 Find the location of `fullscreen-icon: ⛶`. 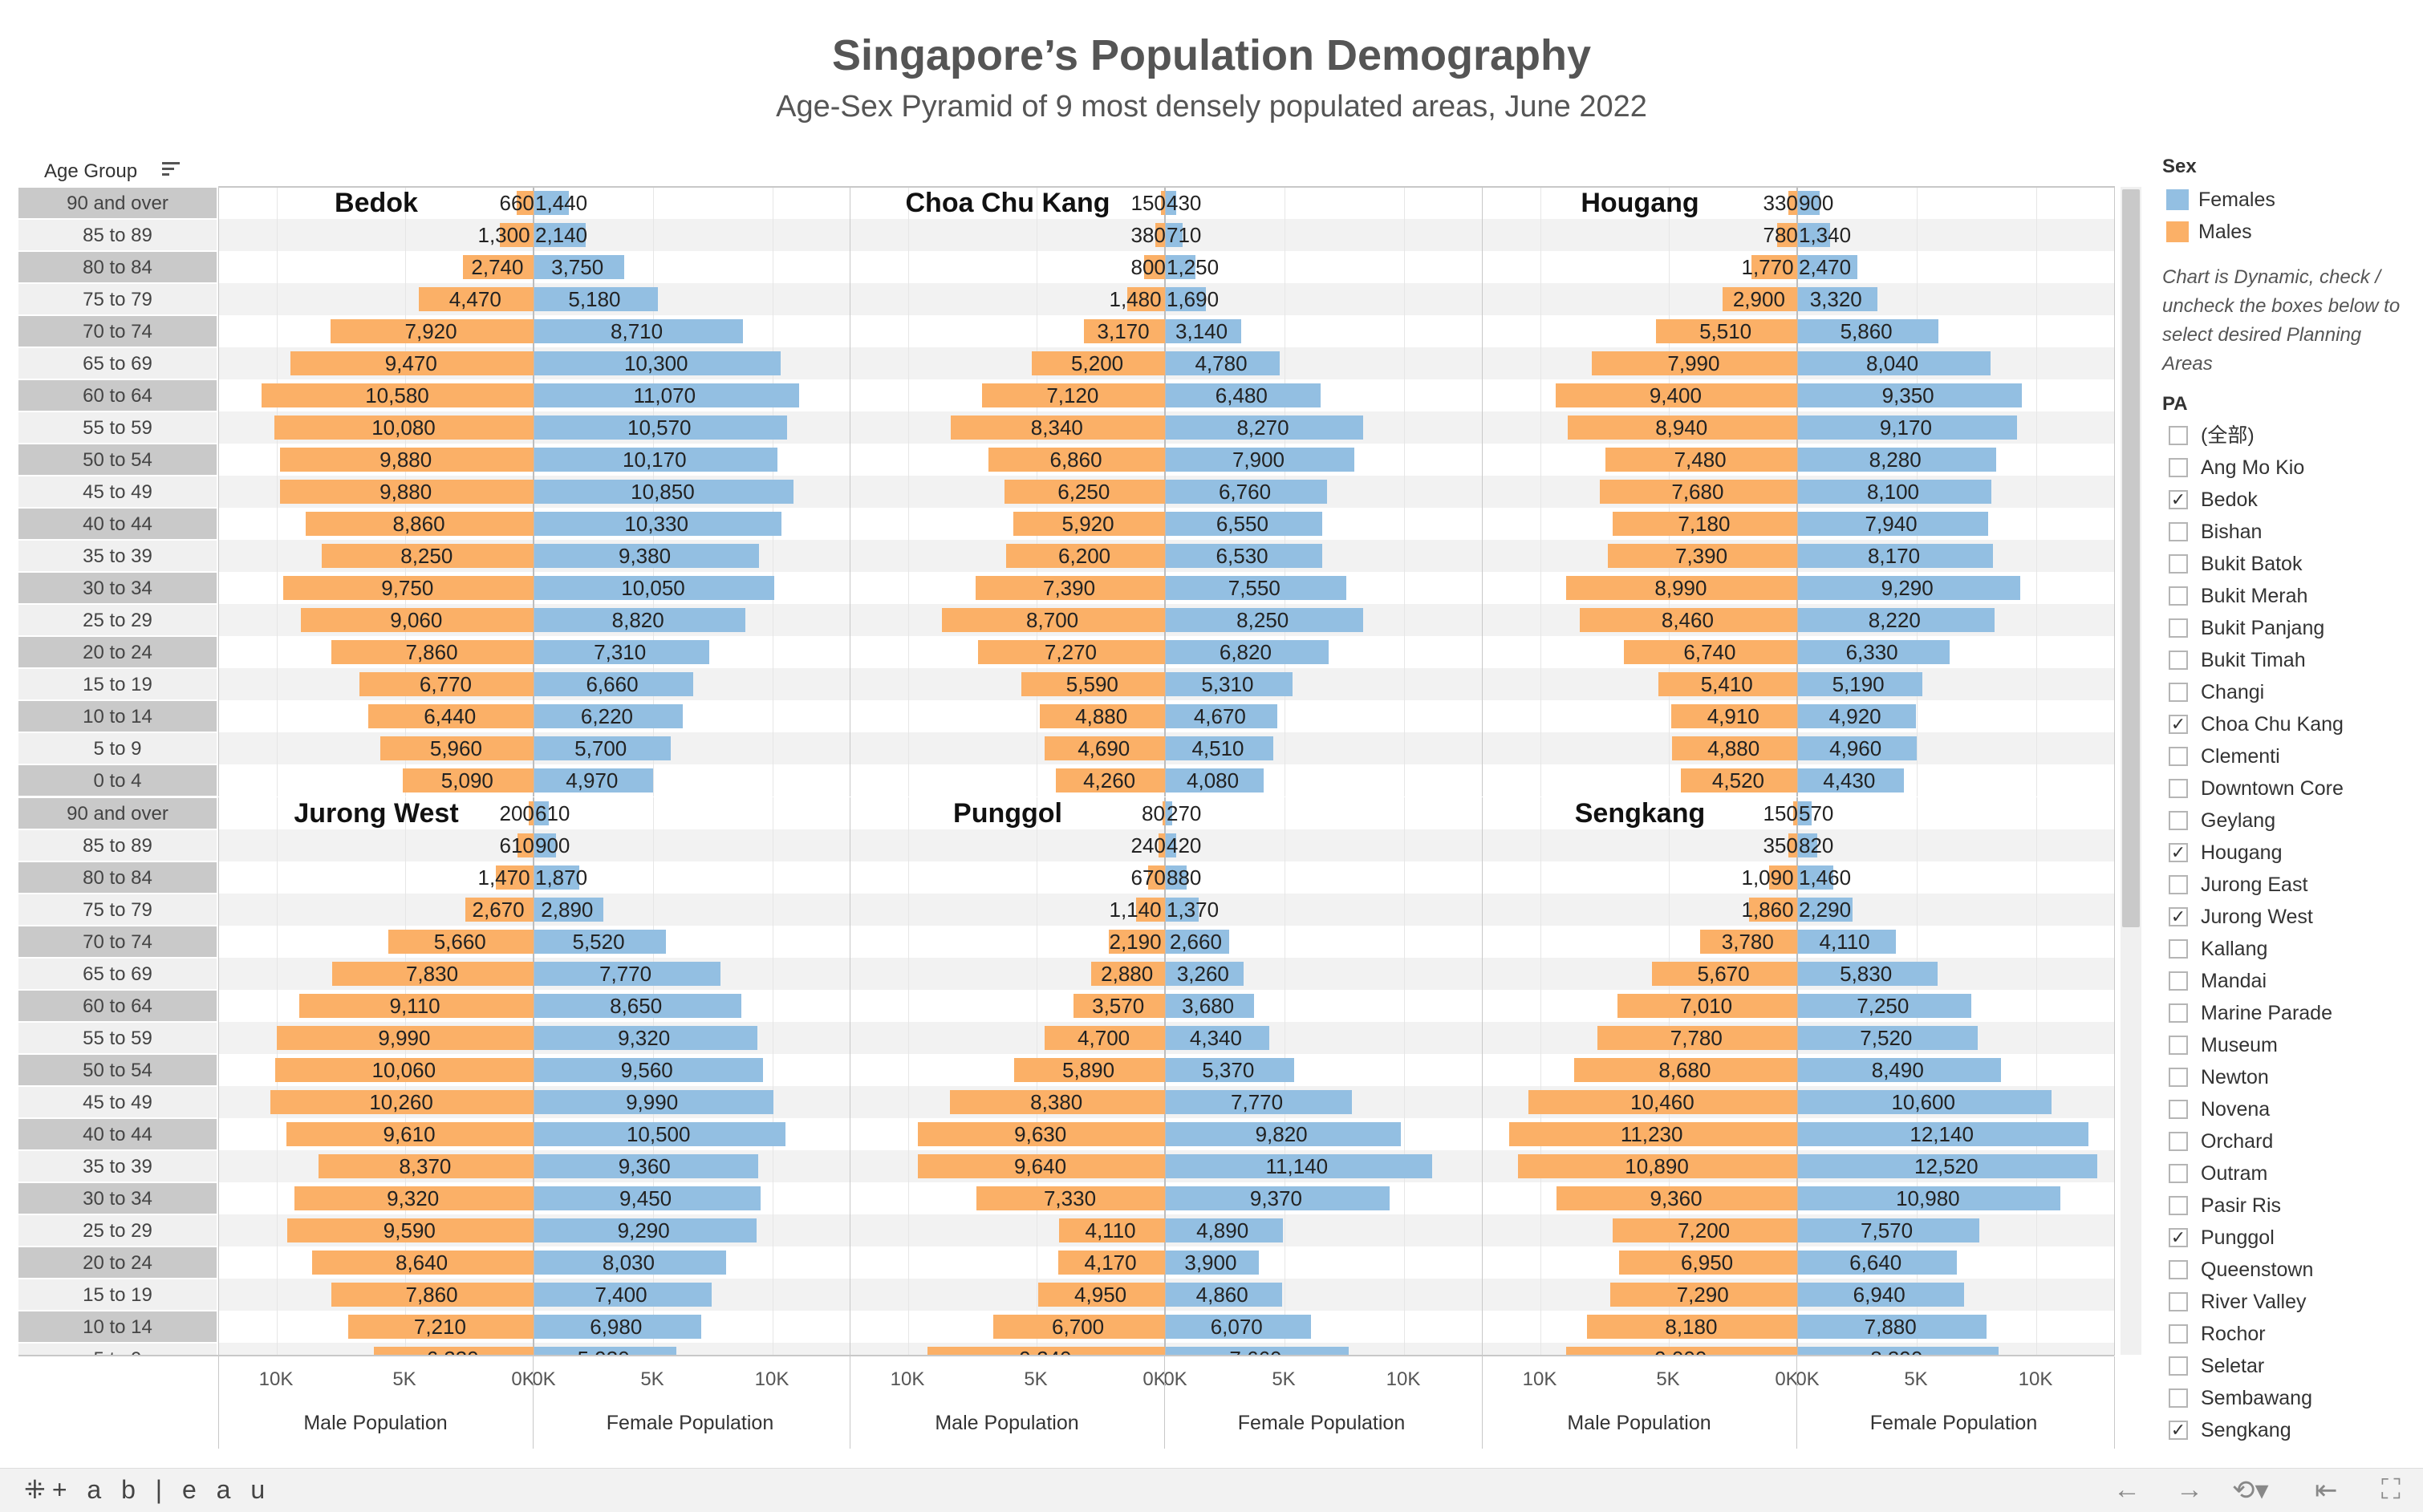

fullscreen-icon: ⛶ is located at coordinates (2391, 1489).